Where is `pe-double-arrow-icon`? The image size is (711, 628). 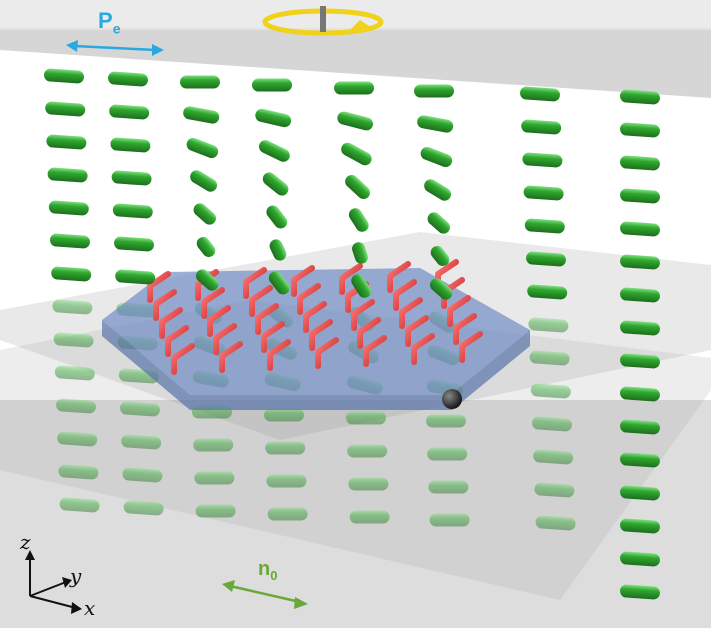
pe-double-arrow-icon is located at coordinates (115, 48).